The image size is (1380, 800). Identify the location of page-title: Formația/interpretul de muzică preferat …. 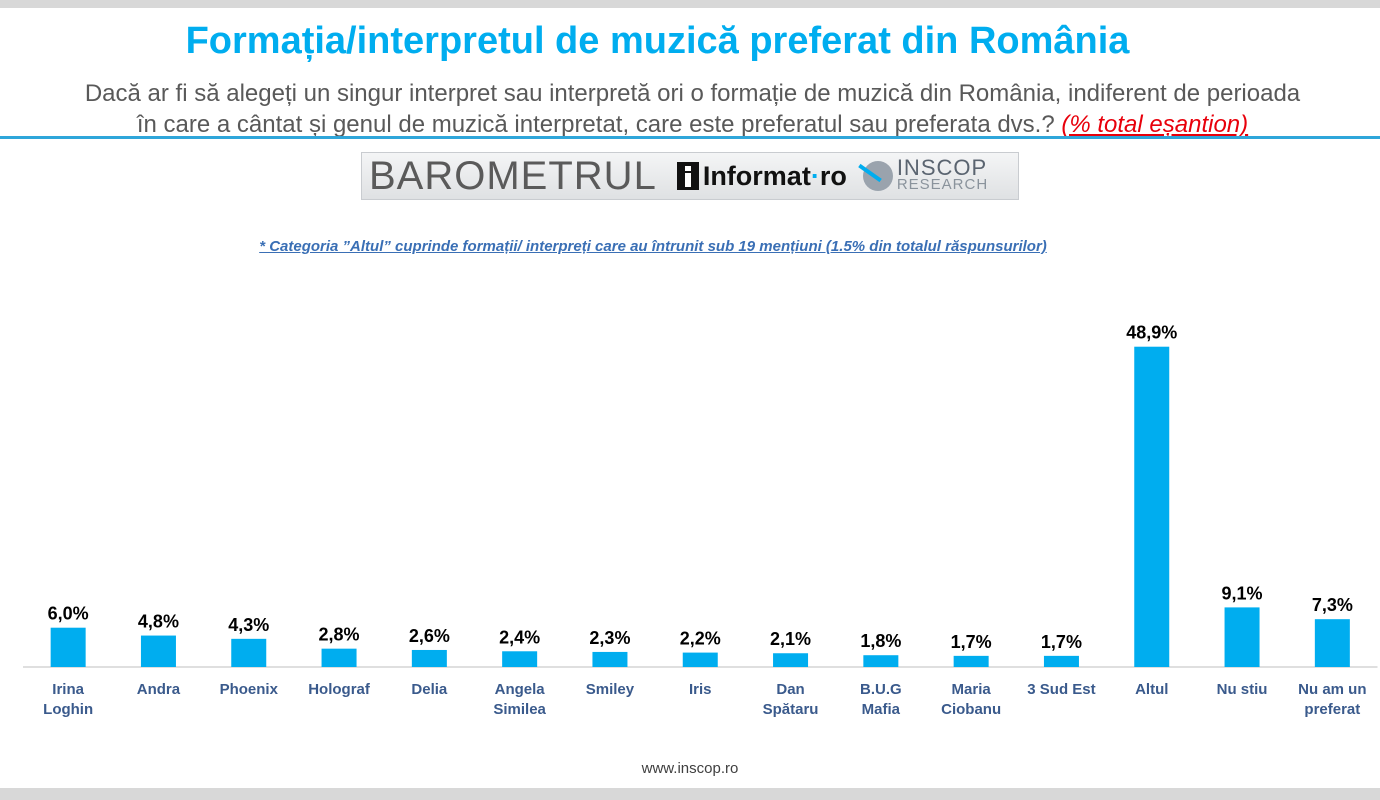
(657, 41).